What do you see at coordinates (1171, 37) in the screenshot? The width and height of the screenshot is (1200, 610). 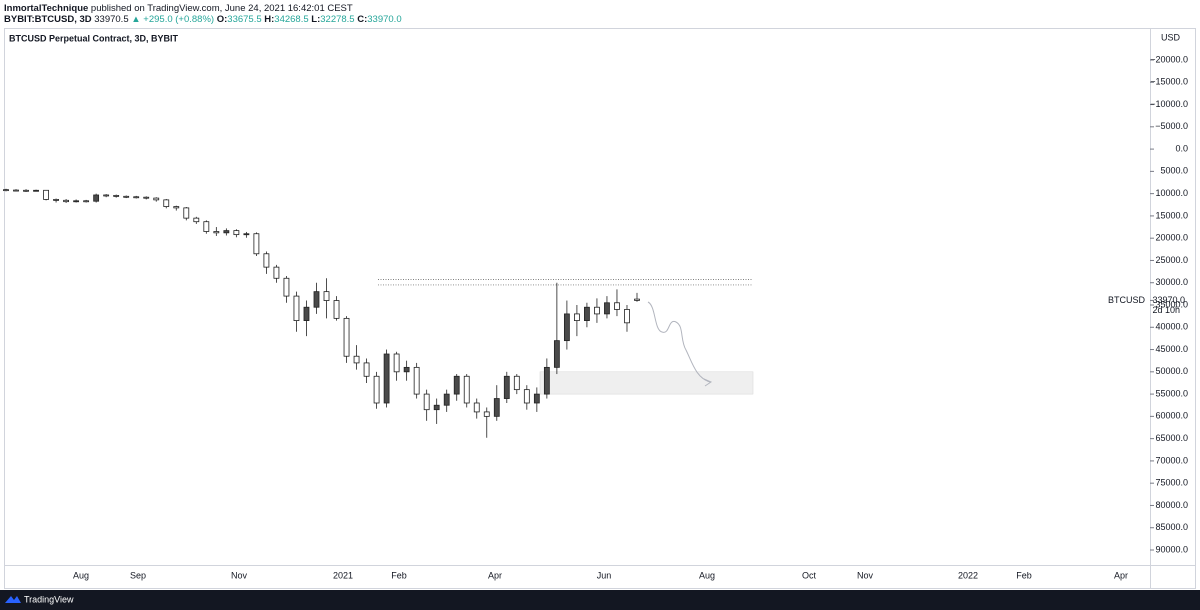 I see `axis-unit: USD` at bounding box center [1171, 37].